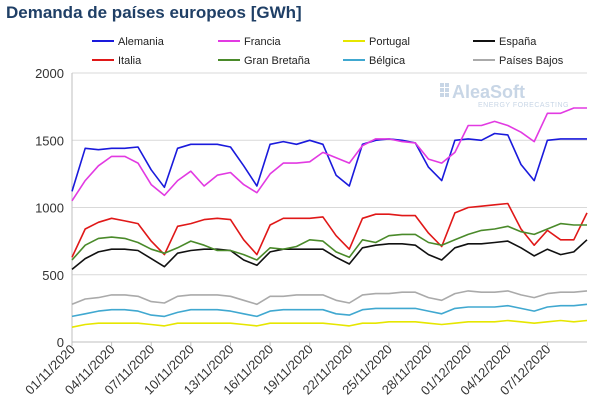 Image resolution: width=600 pixels, height=416 pixels. I want to click on legend-label: Italia, so click(130, 61).